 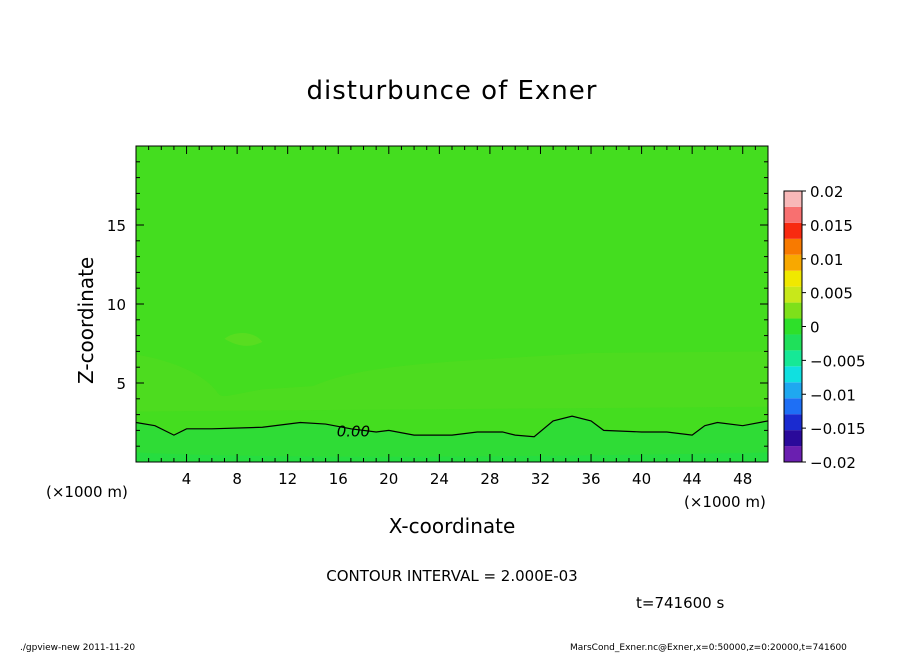 I want to click on x-tick-label: 16, so click(x=338, y=479).